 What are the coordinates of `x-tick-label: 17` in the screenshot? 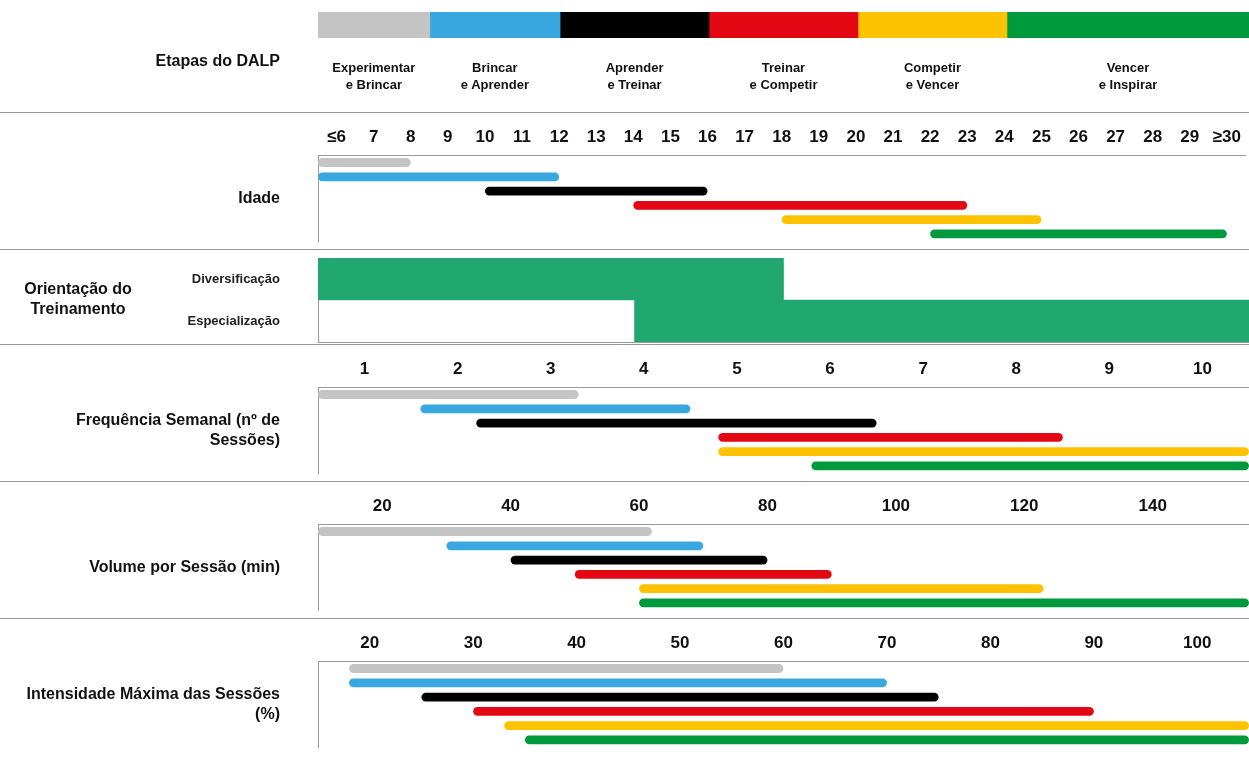 It's located at (745, 136).